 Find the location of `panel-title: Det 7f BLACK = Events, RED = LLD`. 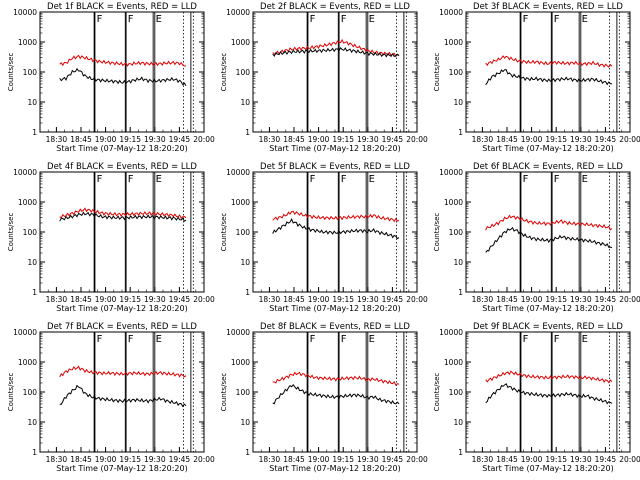

panel-title: Det 7f BLACK = Events, RED = LLD is located at coordinates (122, 327).